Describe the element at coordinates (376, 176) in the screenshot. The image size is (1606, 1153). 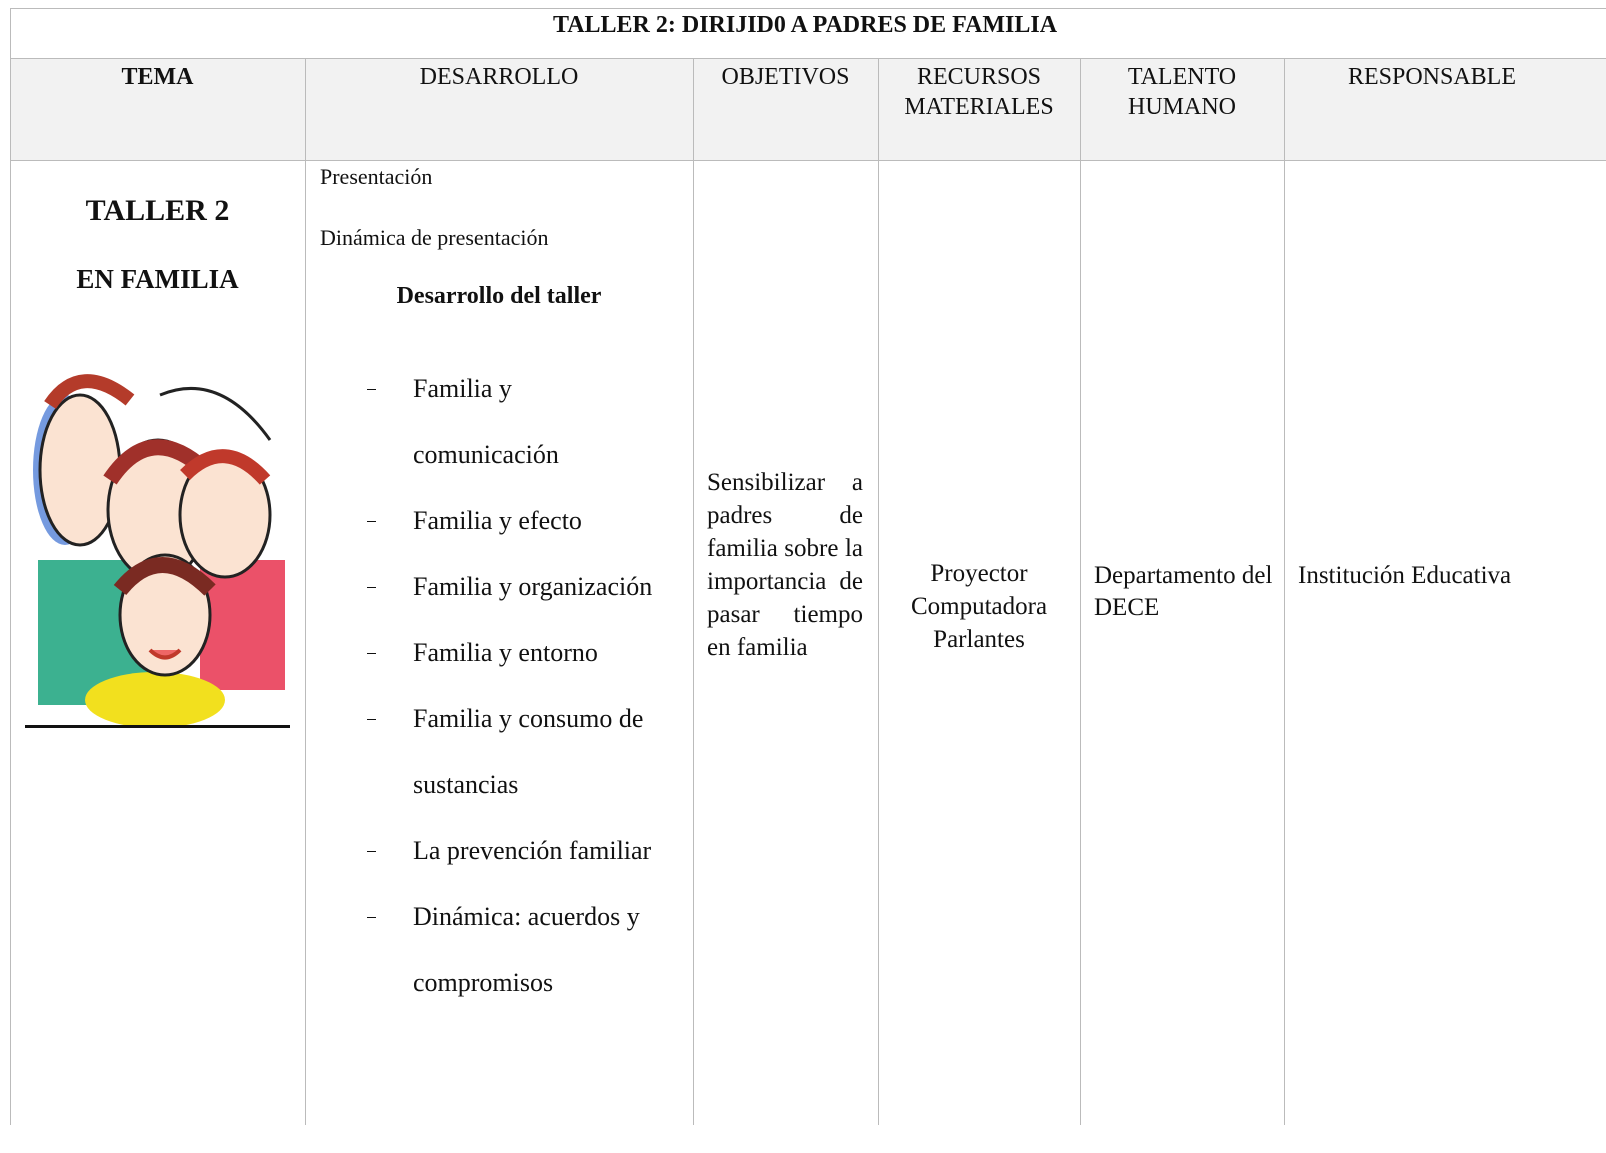
I see `desarrollo-intro: Presentación` at that location.